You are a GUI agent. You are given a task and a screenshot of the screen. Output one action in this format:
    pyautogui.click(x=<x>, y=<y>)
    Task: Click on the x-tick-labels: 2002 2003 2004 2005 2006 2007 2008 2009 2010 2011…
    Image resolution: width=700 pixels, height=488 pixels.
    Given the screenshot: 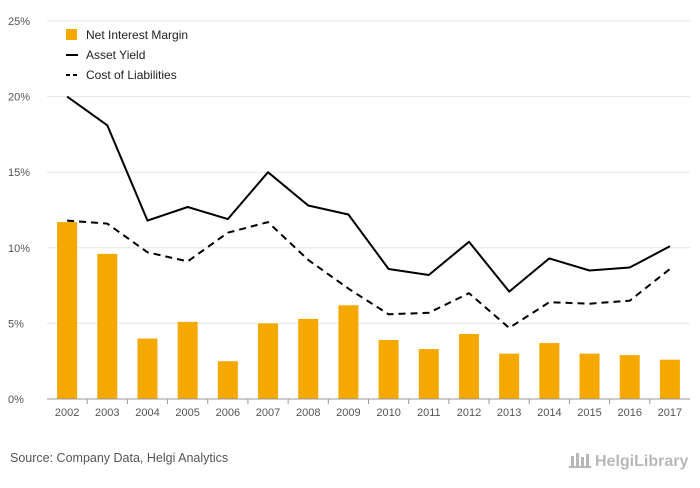 What is the action you would take?
    pyautogui.click(x=368, y=413)
    